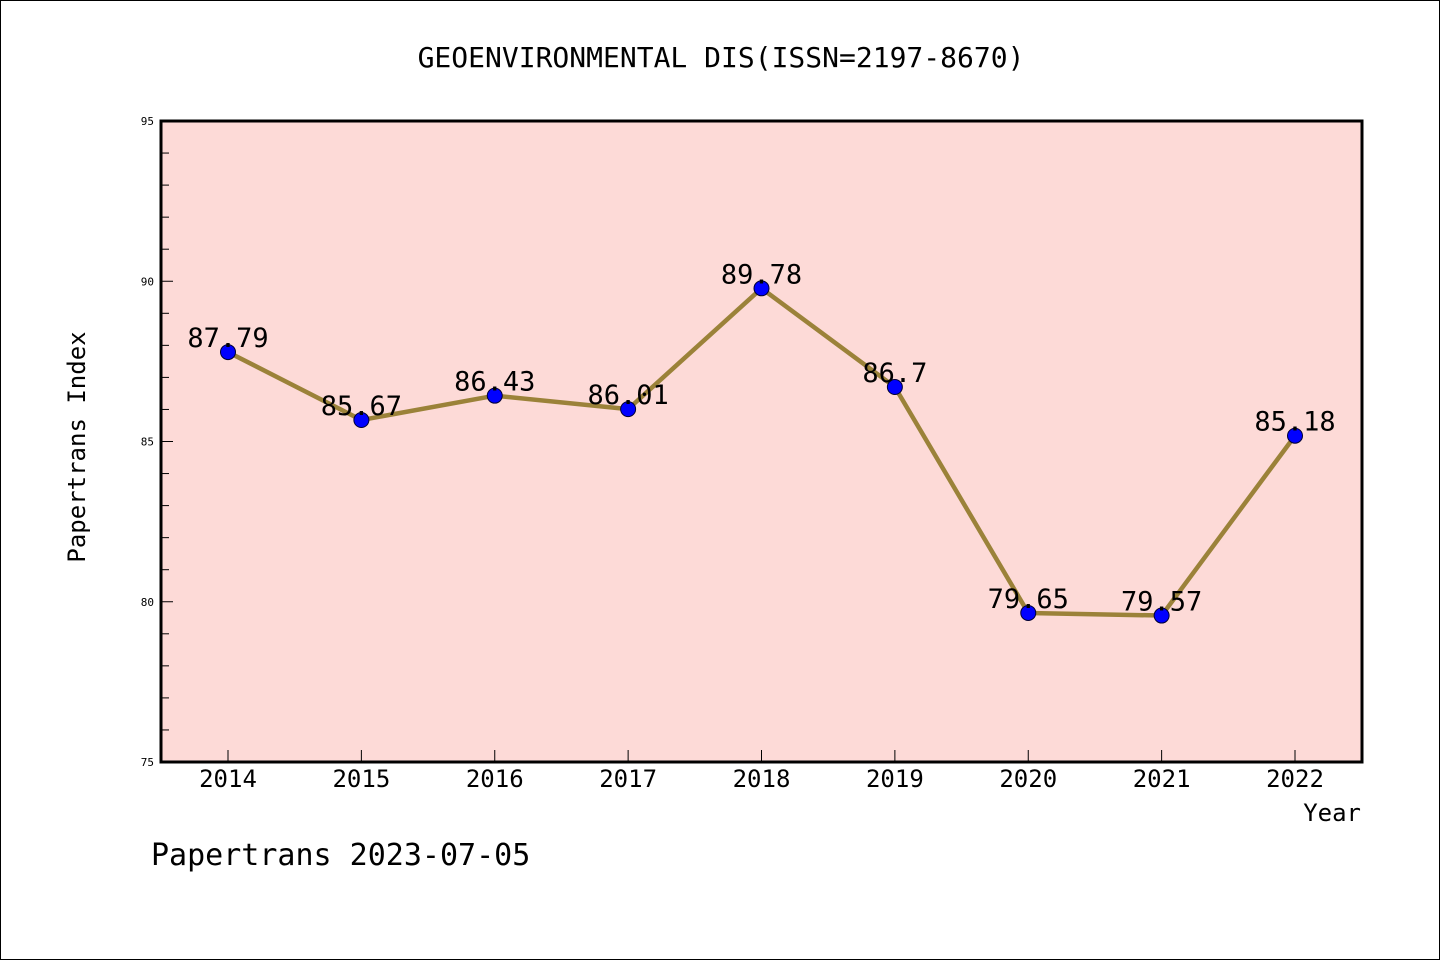 This screenshot has height=961, width=1440. Describe the element at coordinates (894, 373) in the screenshot. I see `data-label: 86.7` at that location.